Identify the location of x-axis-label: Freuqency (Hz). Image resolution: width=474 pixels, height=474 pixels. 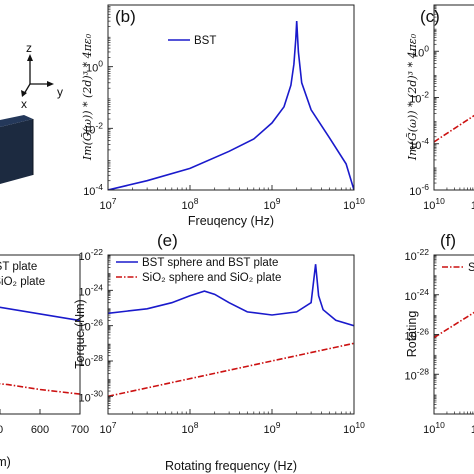
(231, 221).